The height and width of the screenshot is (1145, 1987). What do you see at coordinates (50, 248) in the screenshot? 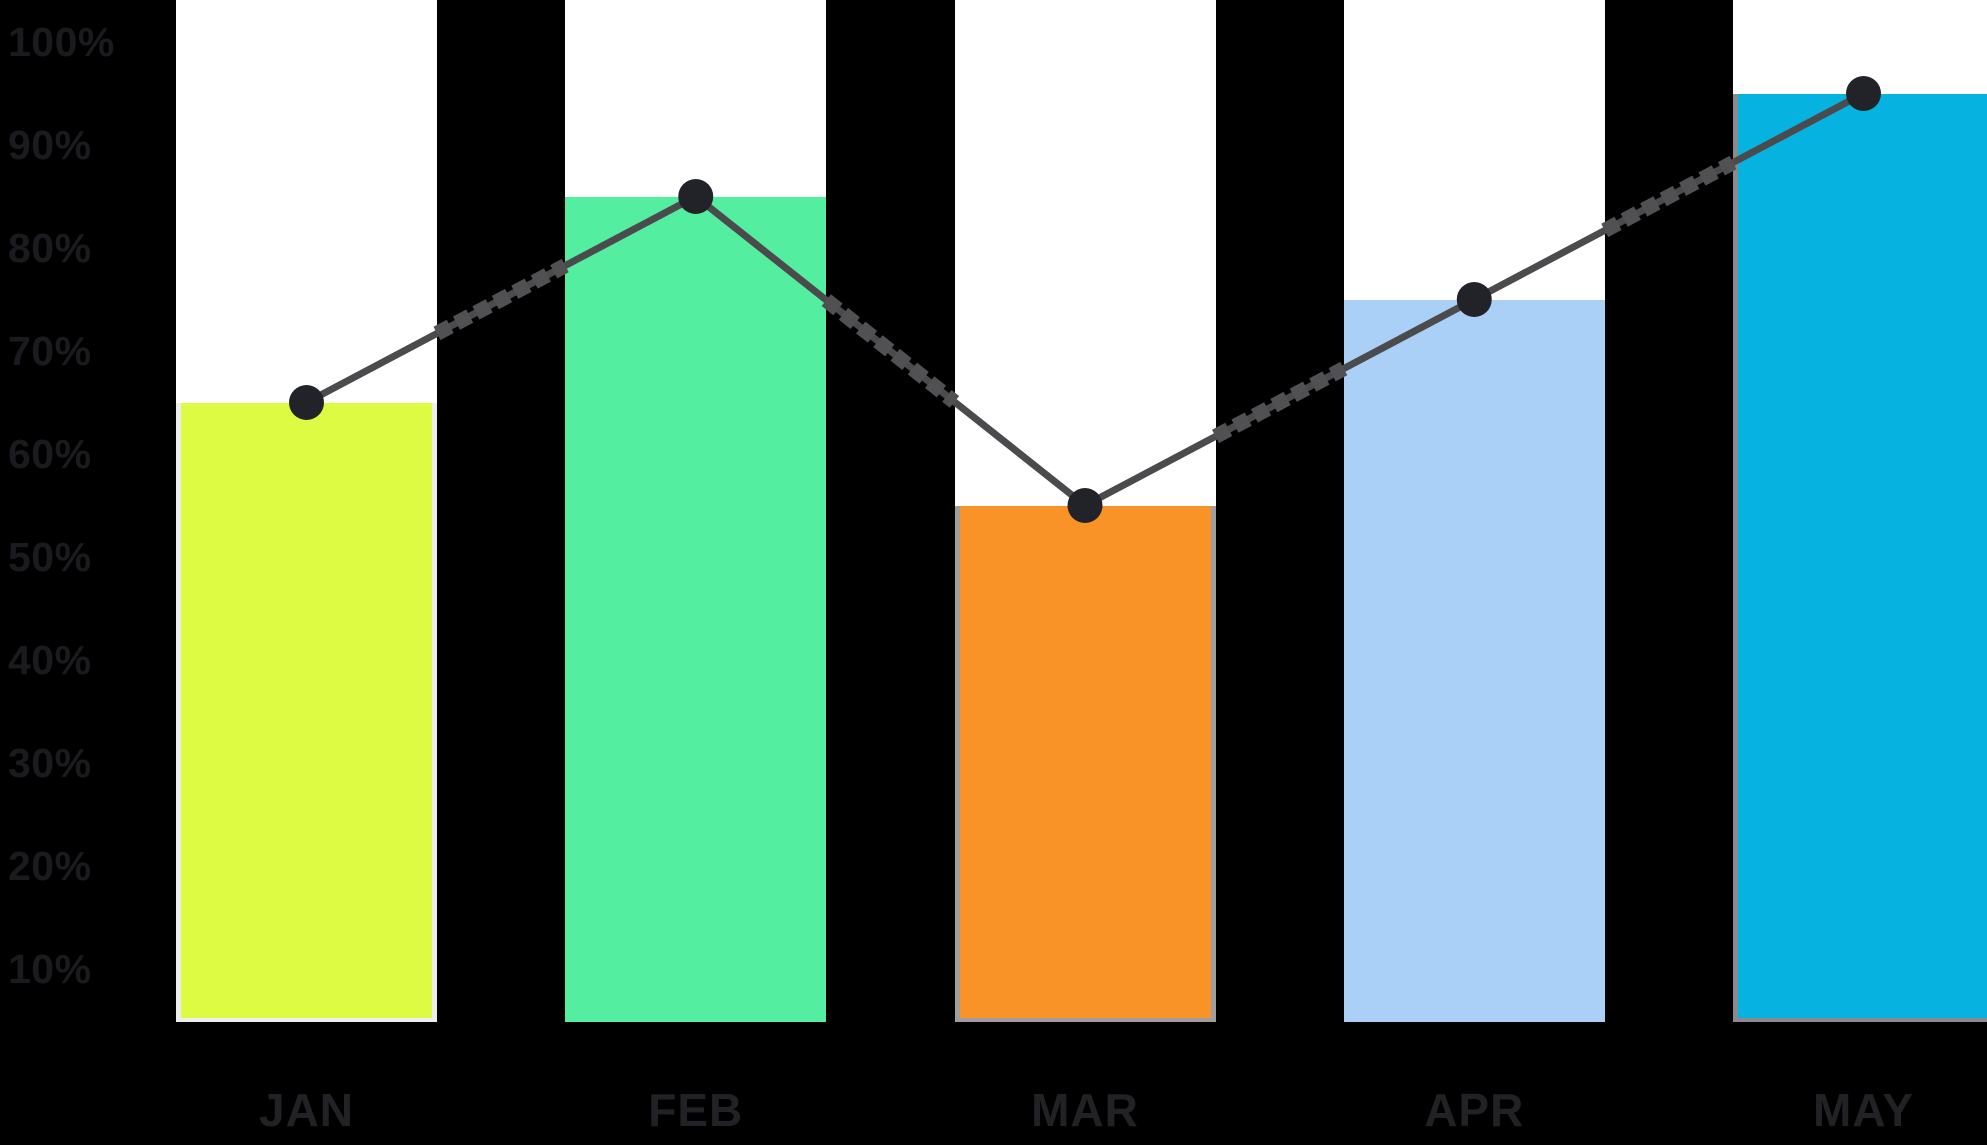
I see `y-axis-tick-label: 80%` at bounding box center [50, 248].